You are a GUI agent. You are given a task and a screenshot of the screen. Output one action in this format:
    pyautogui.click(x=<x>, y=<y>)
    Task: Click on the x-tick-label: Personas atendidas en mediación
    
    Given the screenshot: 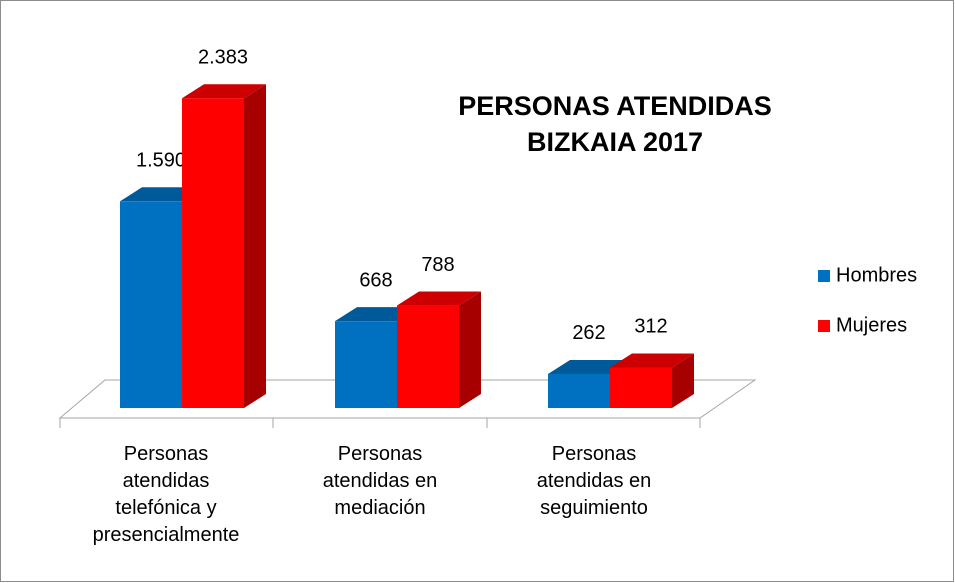 What is the action you would take?
    pyautogui.click(x=380, y=481)
    